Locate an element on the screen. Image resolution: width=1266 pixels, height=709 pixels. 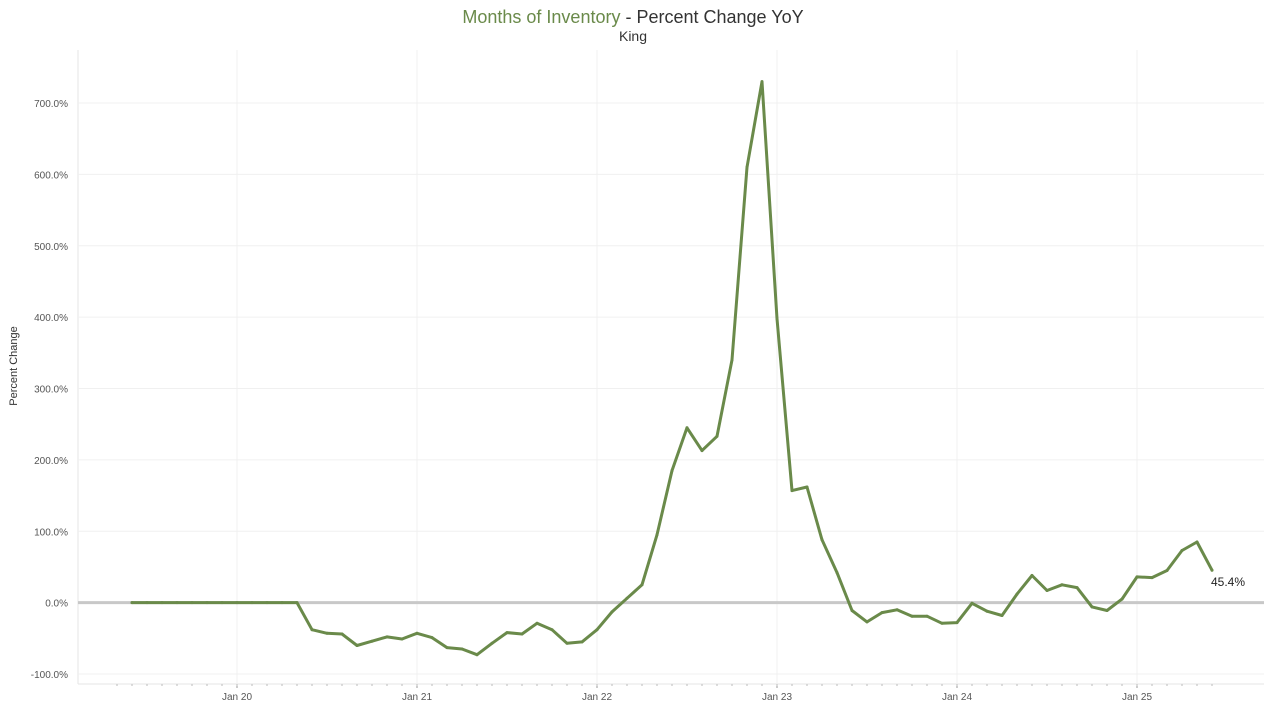
y-tick-label: 100.0% is located at coordinates (51, 532).